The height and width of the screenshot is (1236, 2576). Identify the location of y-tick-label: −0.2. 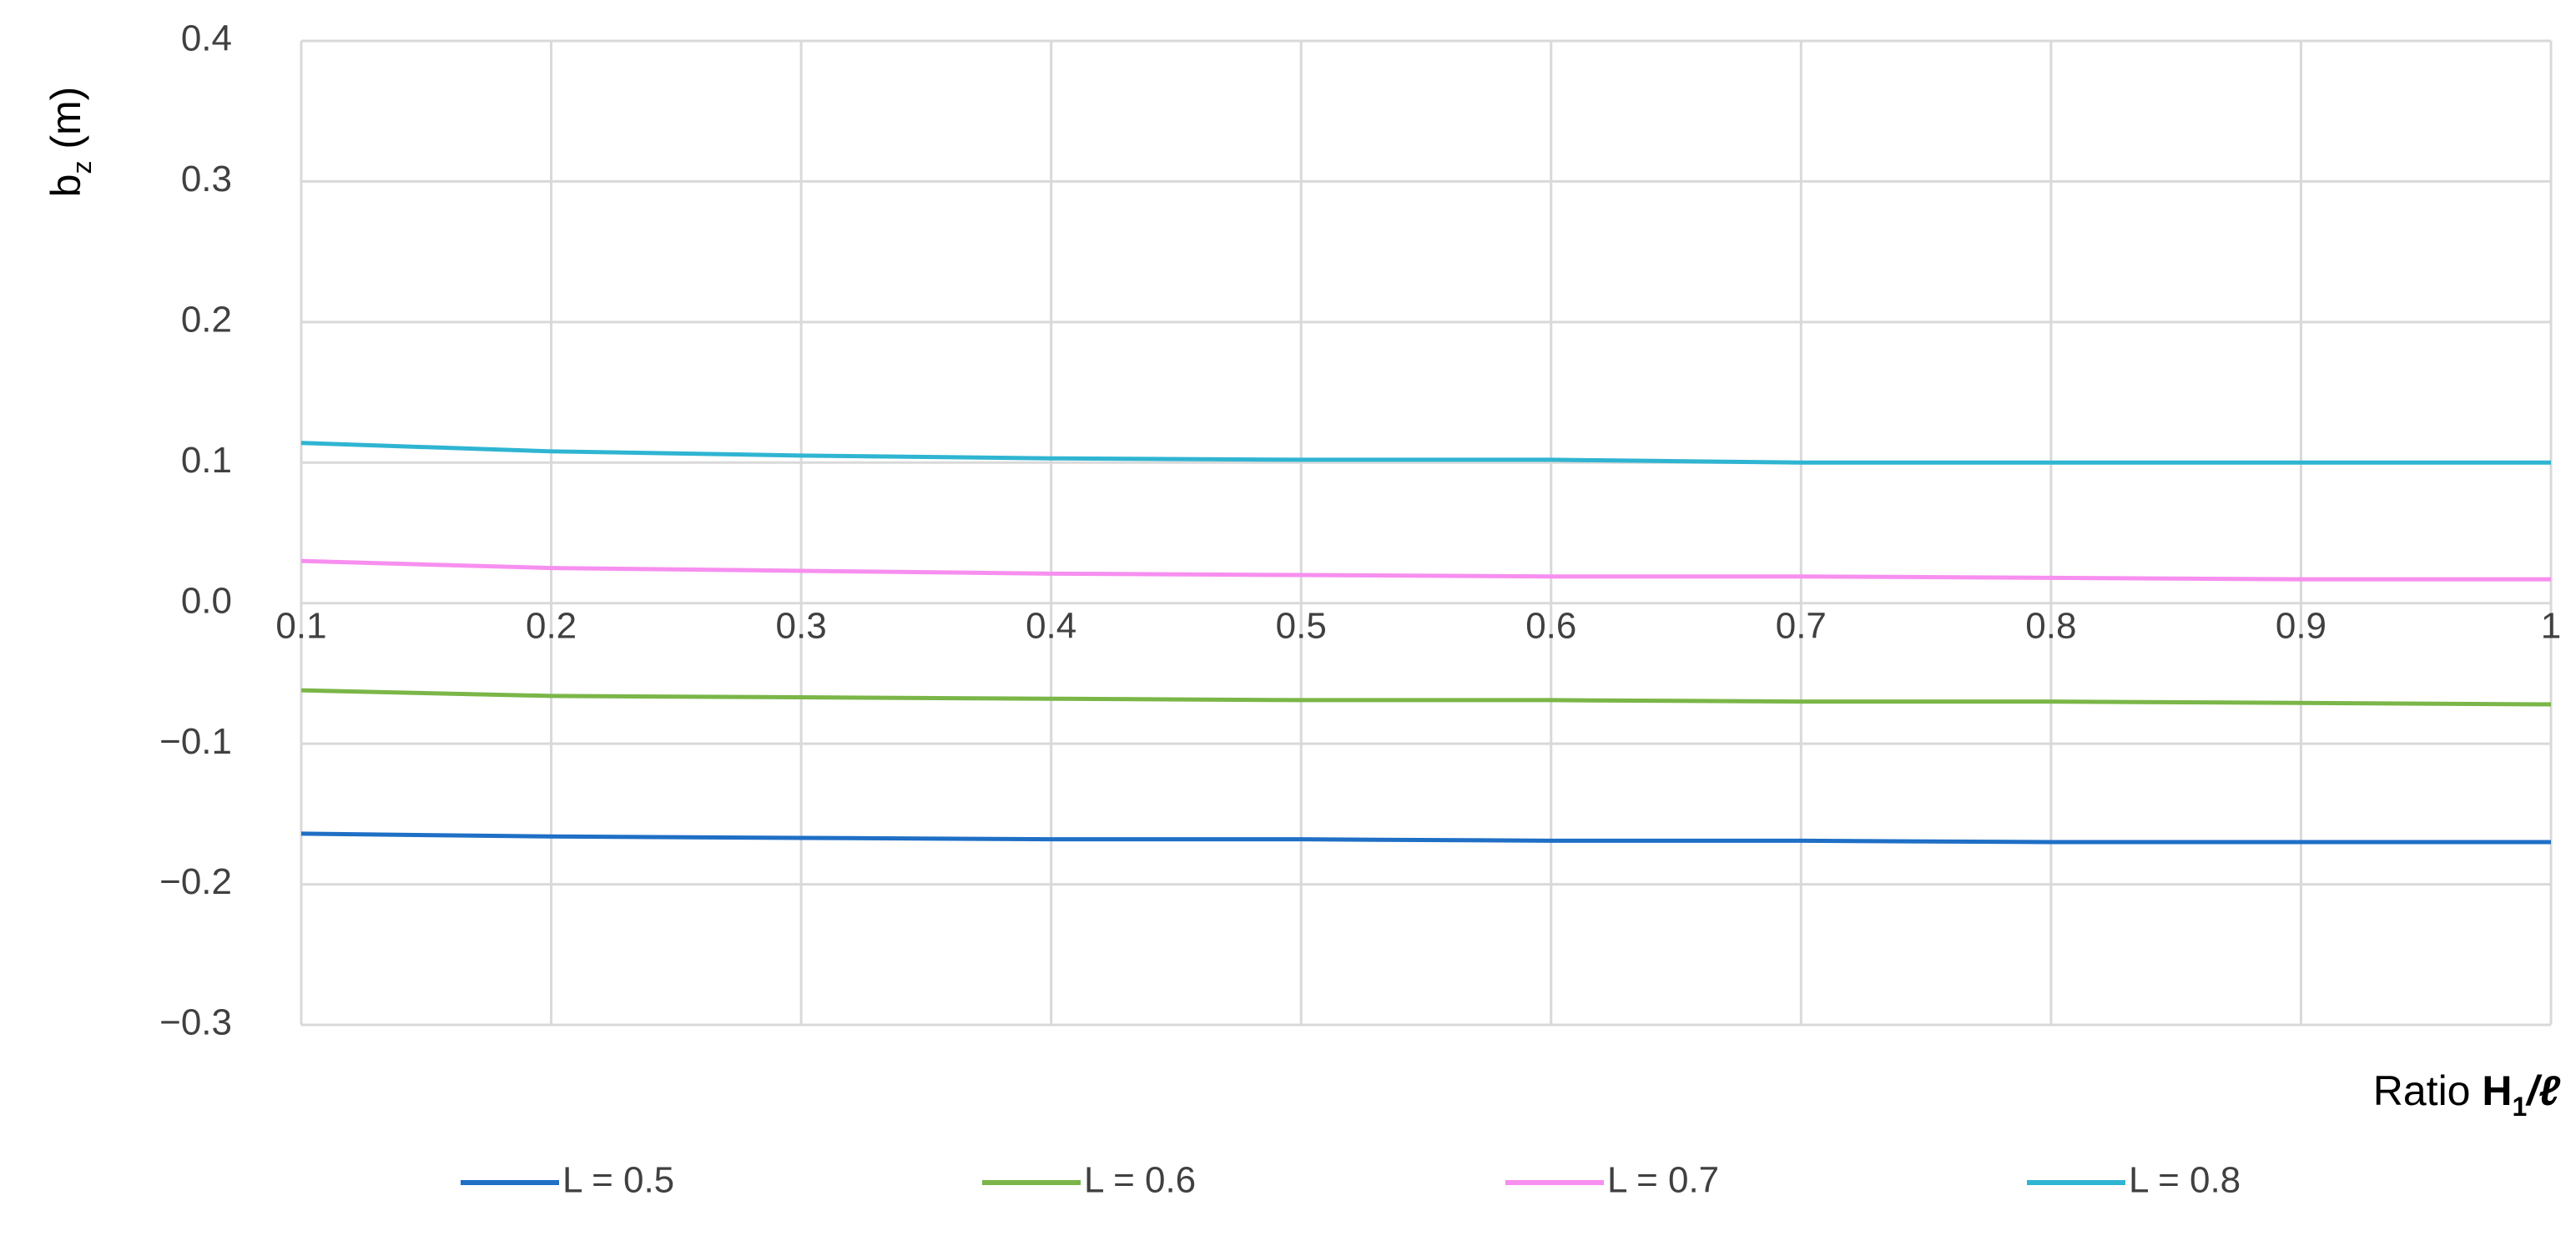
(195, 881).